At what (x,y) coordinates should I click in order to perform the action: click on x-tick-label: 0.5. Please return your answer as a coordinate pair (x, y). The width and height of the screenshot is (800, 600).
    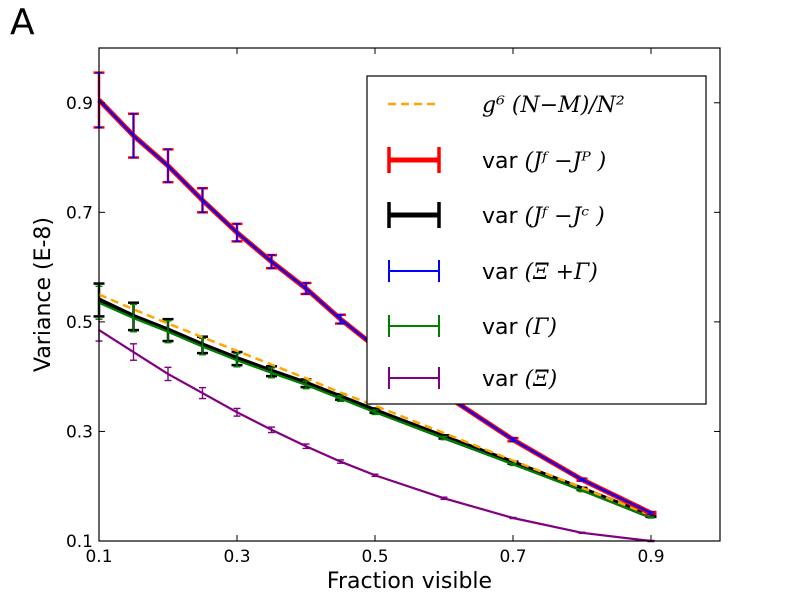
    Looking at the image, I should click on (374, 557).